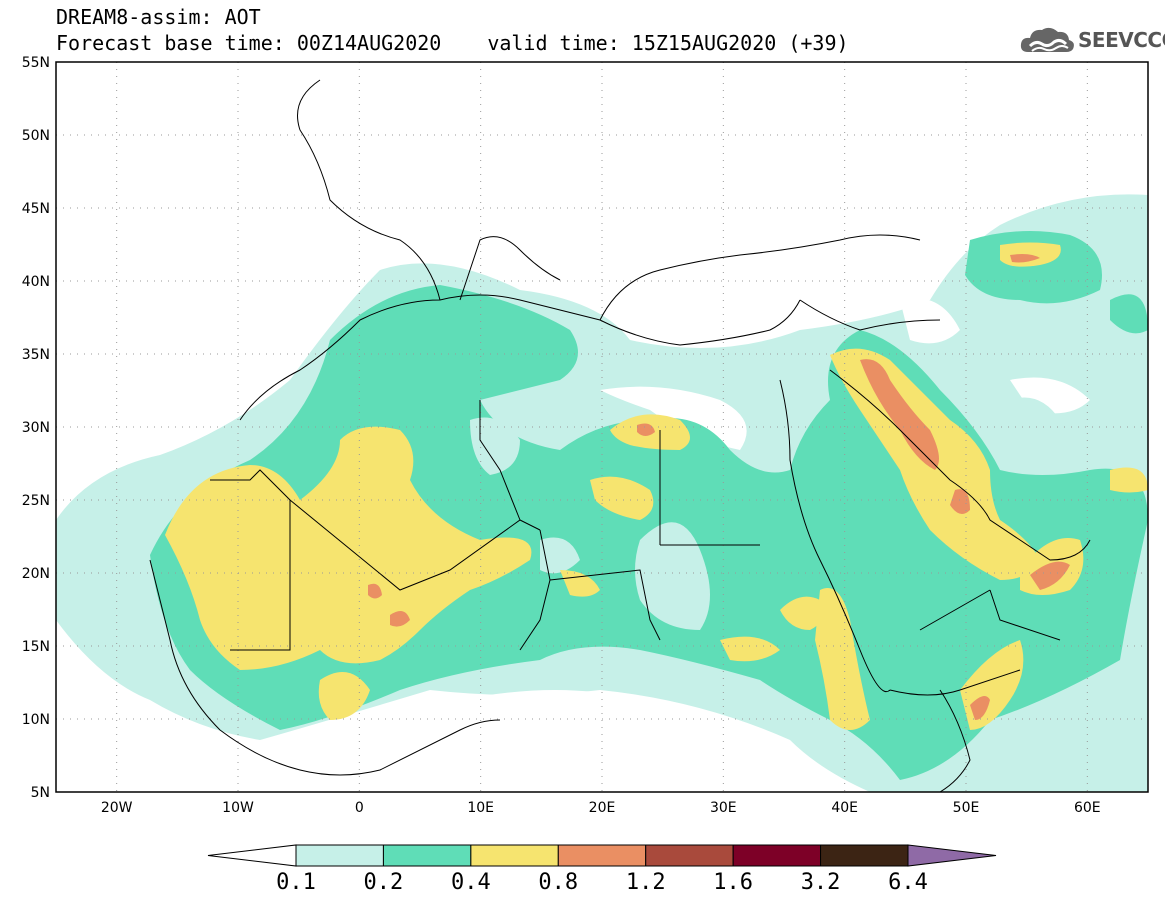  Describe the element at coordinates (844, 808) in the screenshot. I see `lon-label: 40E` at that location.